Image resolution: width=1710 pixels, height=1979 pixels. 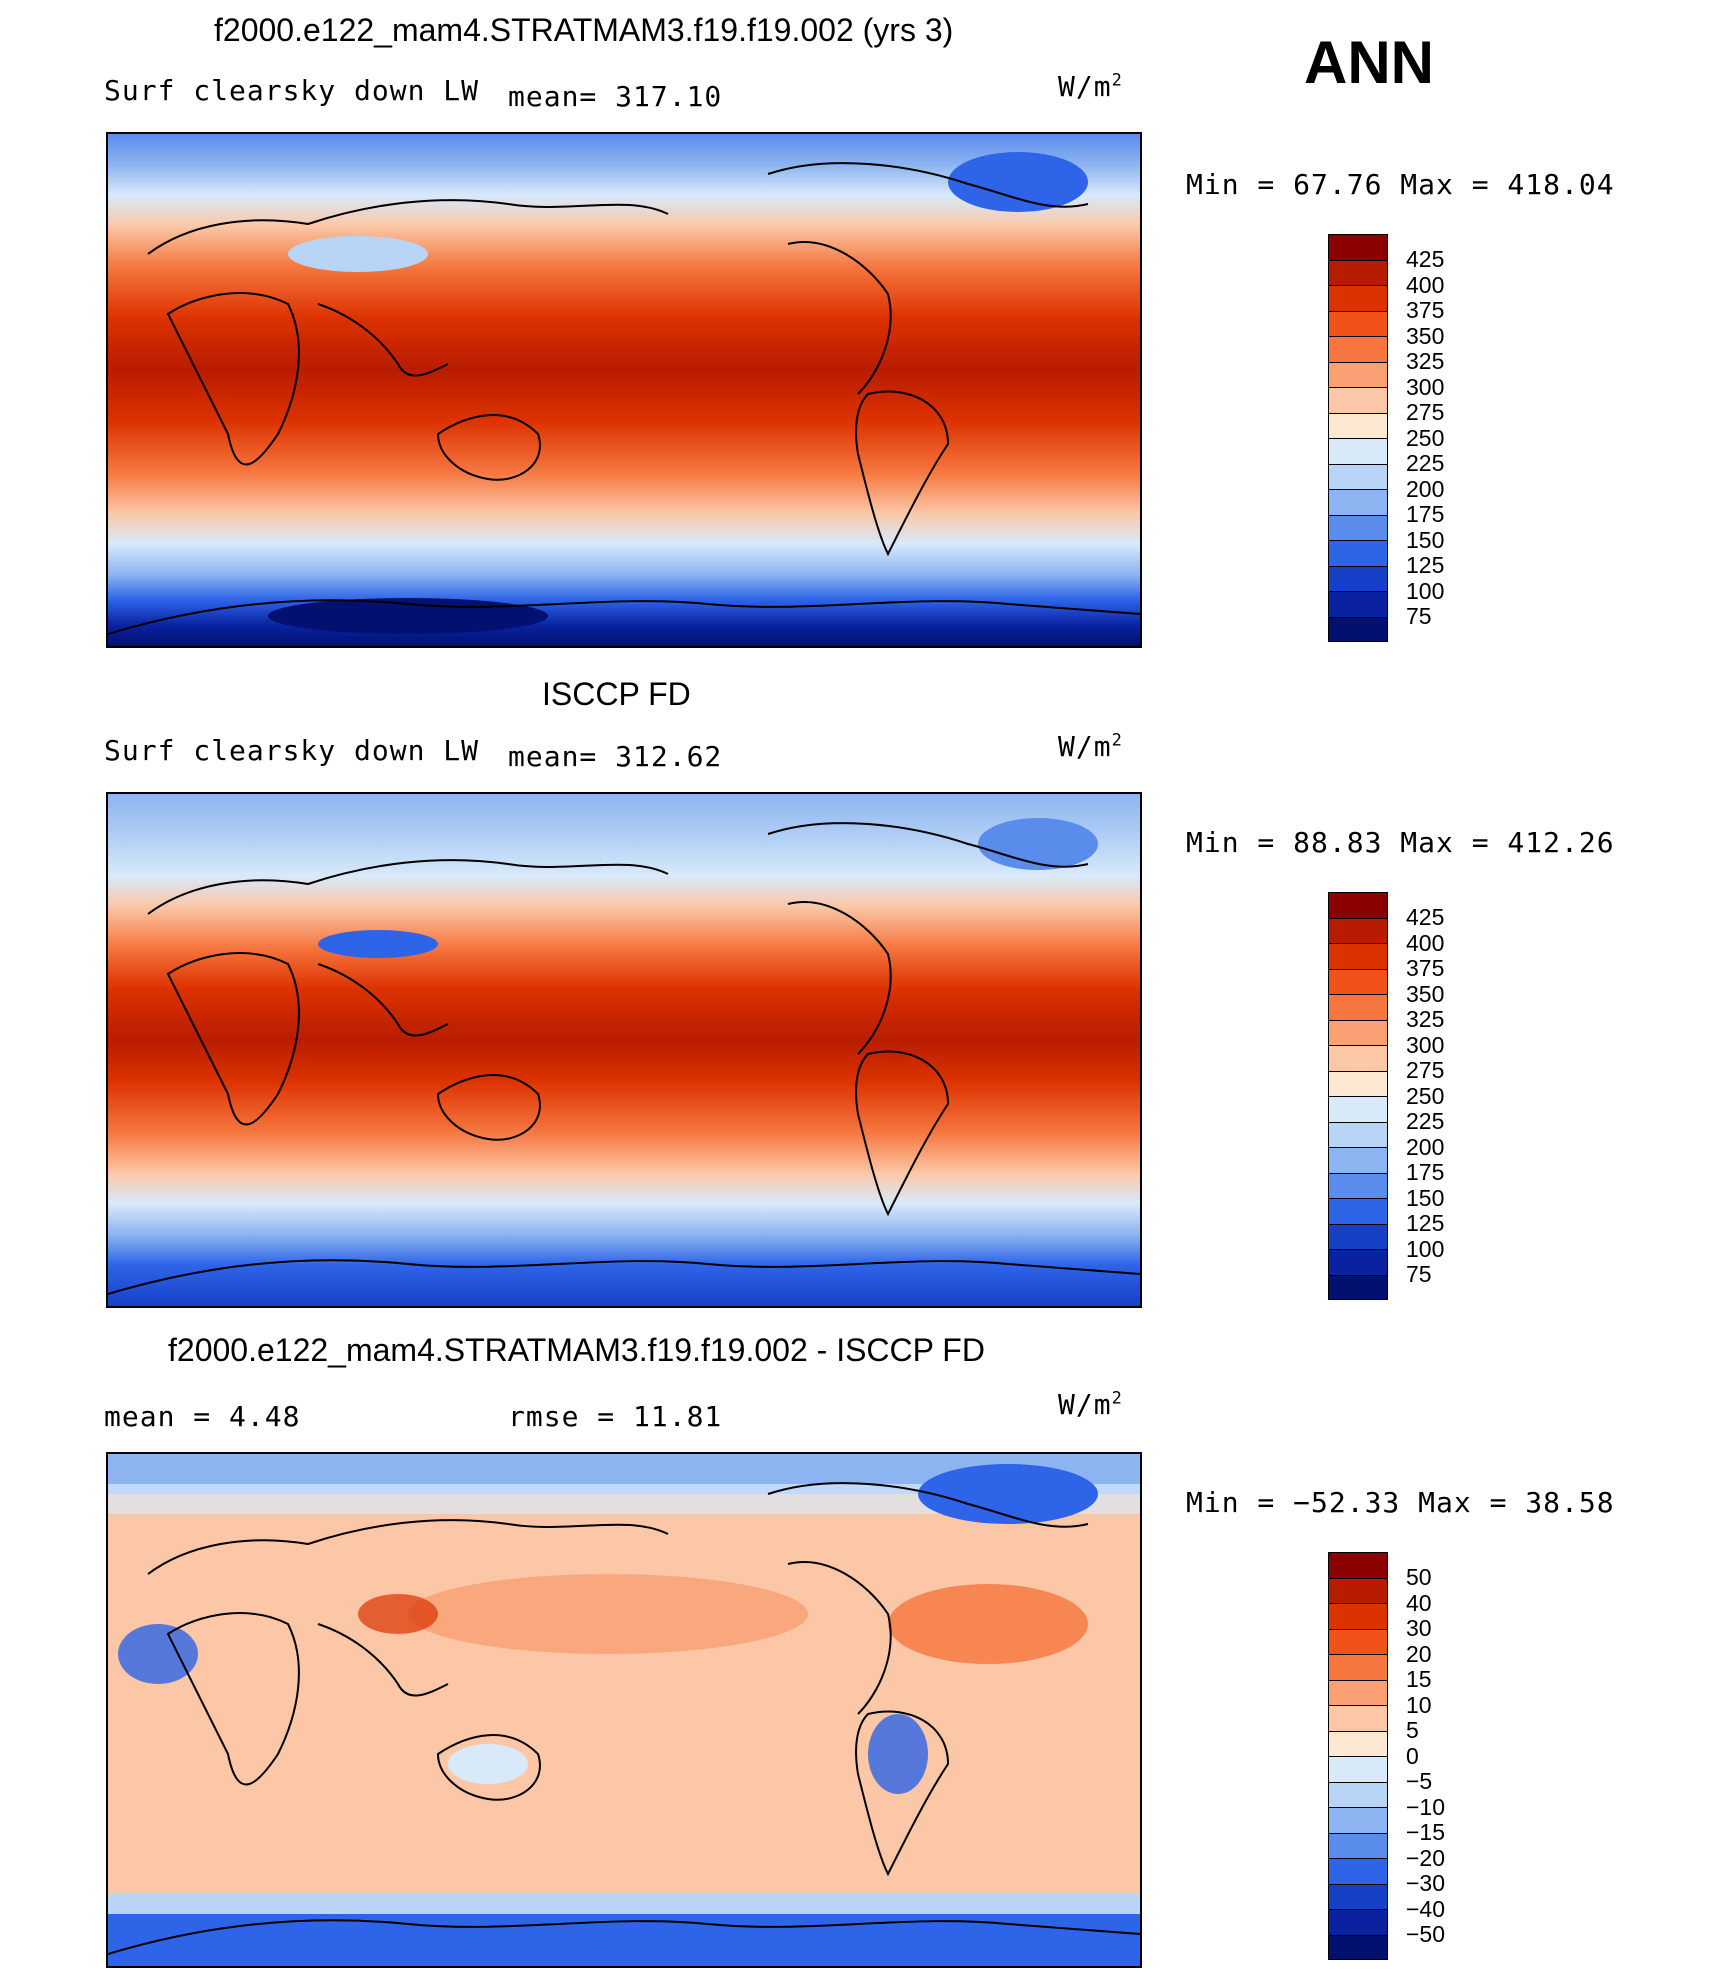 What do you see at coordinates (1358, 1756) in the screenshot?
I see `panel-3-colorbar` at bounding box center [1358, 1756].